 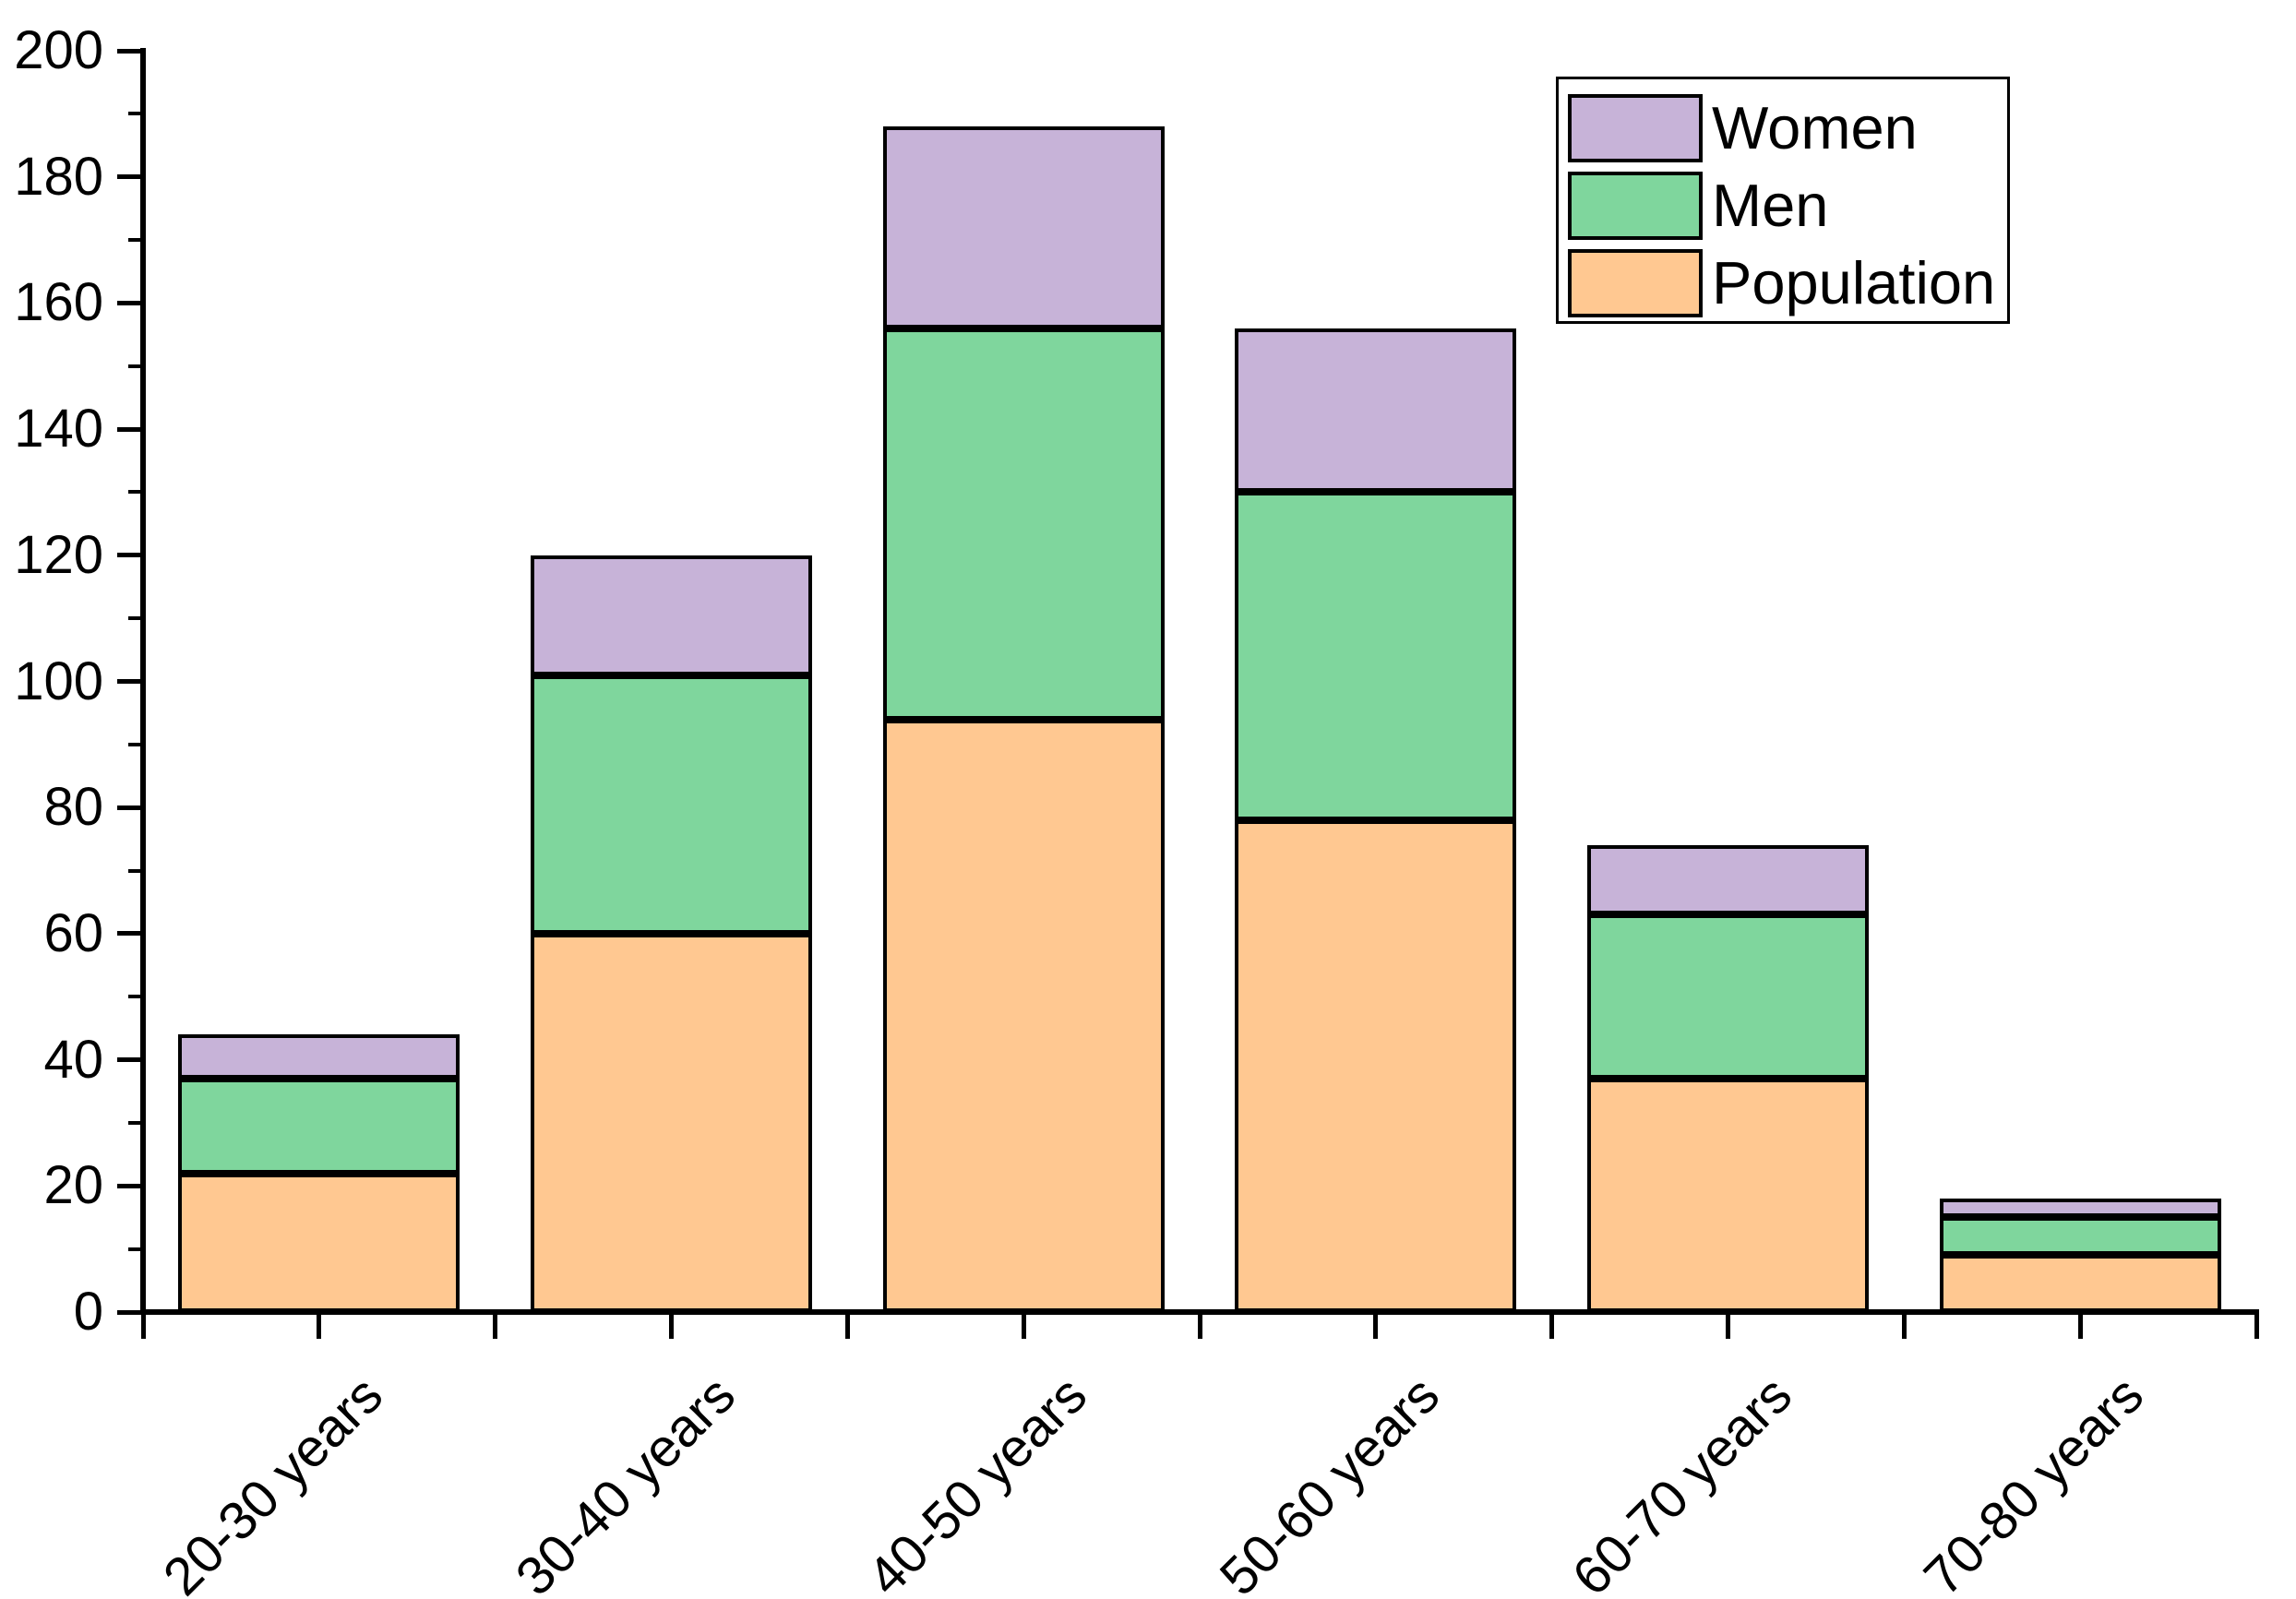 What do you see at coordinates (88, 1312) in the screenshot?
I see `y-tick-label: 0` at bounding box center [88, 1312].